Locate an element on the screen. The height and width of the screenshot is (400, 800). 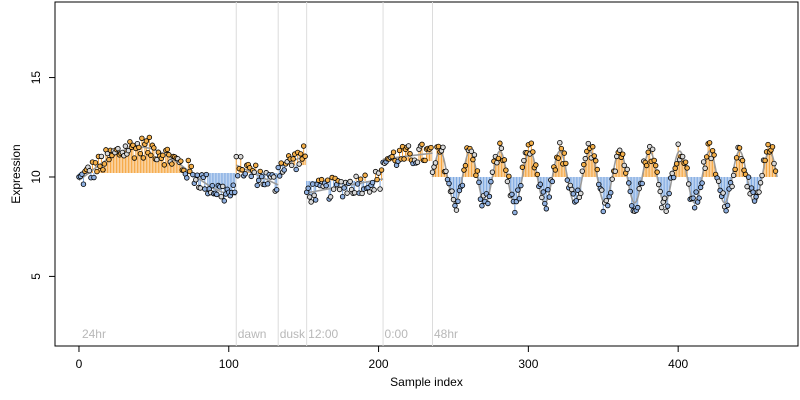
section-labels: 24hr dawn dusk 12:00 0:00 48hr is located at coordinates (270, 334).